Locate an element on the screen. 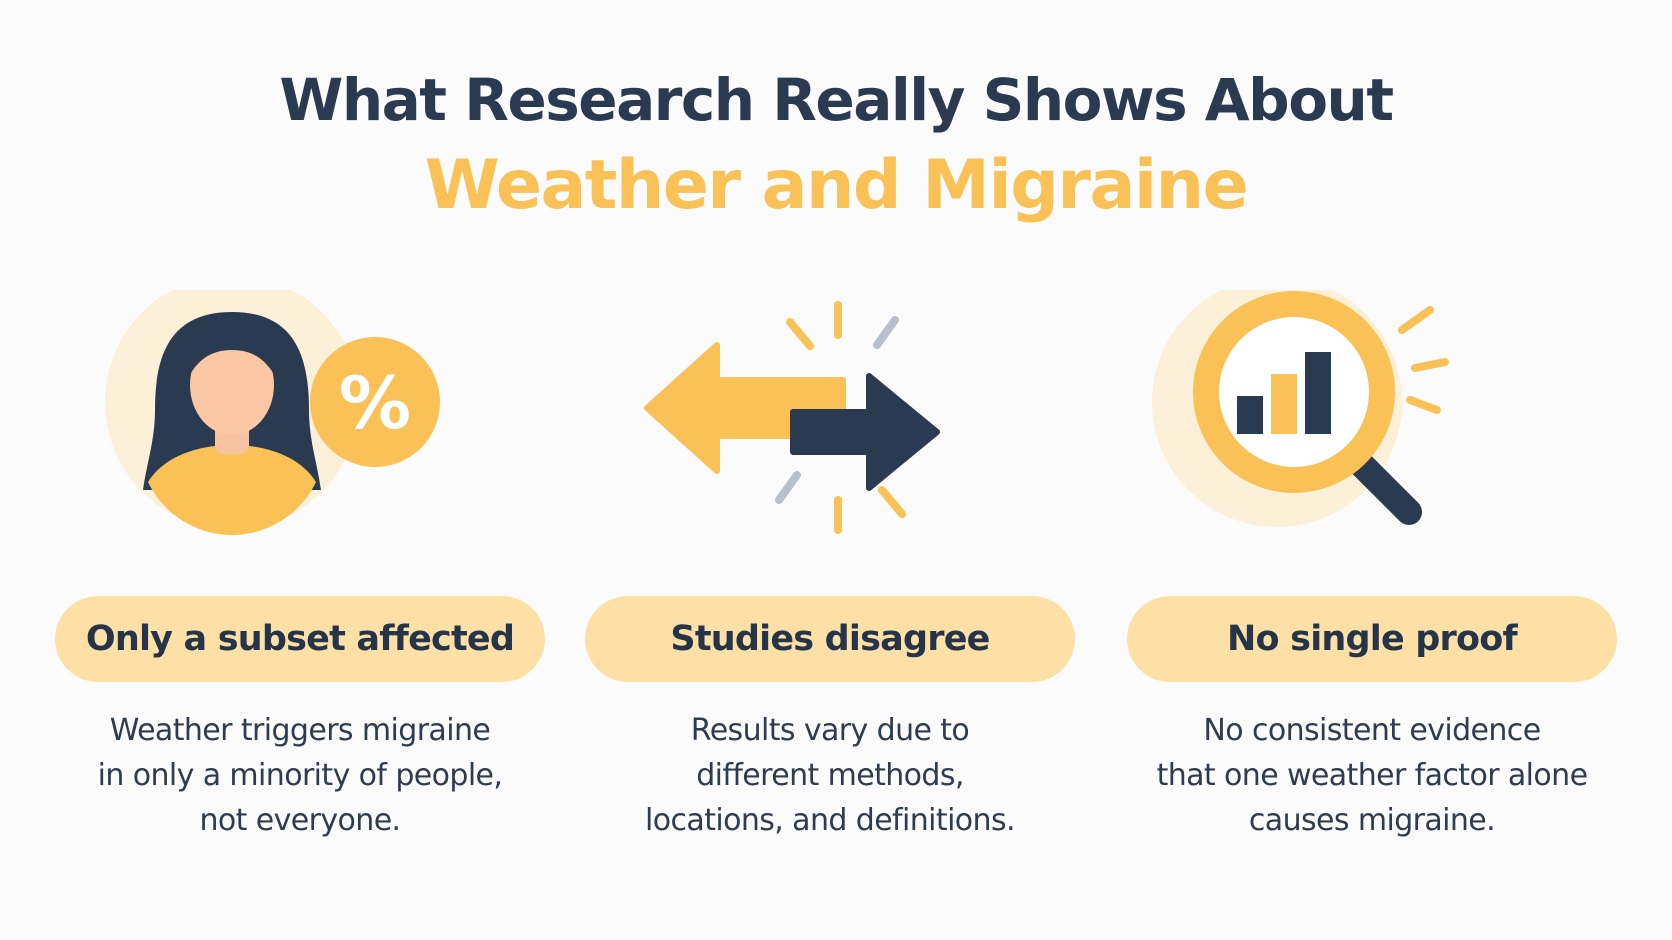 The height and width of the screenshot is (940, 1672). pill-label: No single proof is located at coordinates (1372, 639).